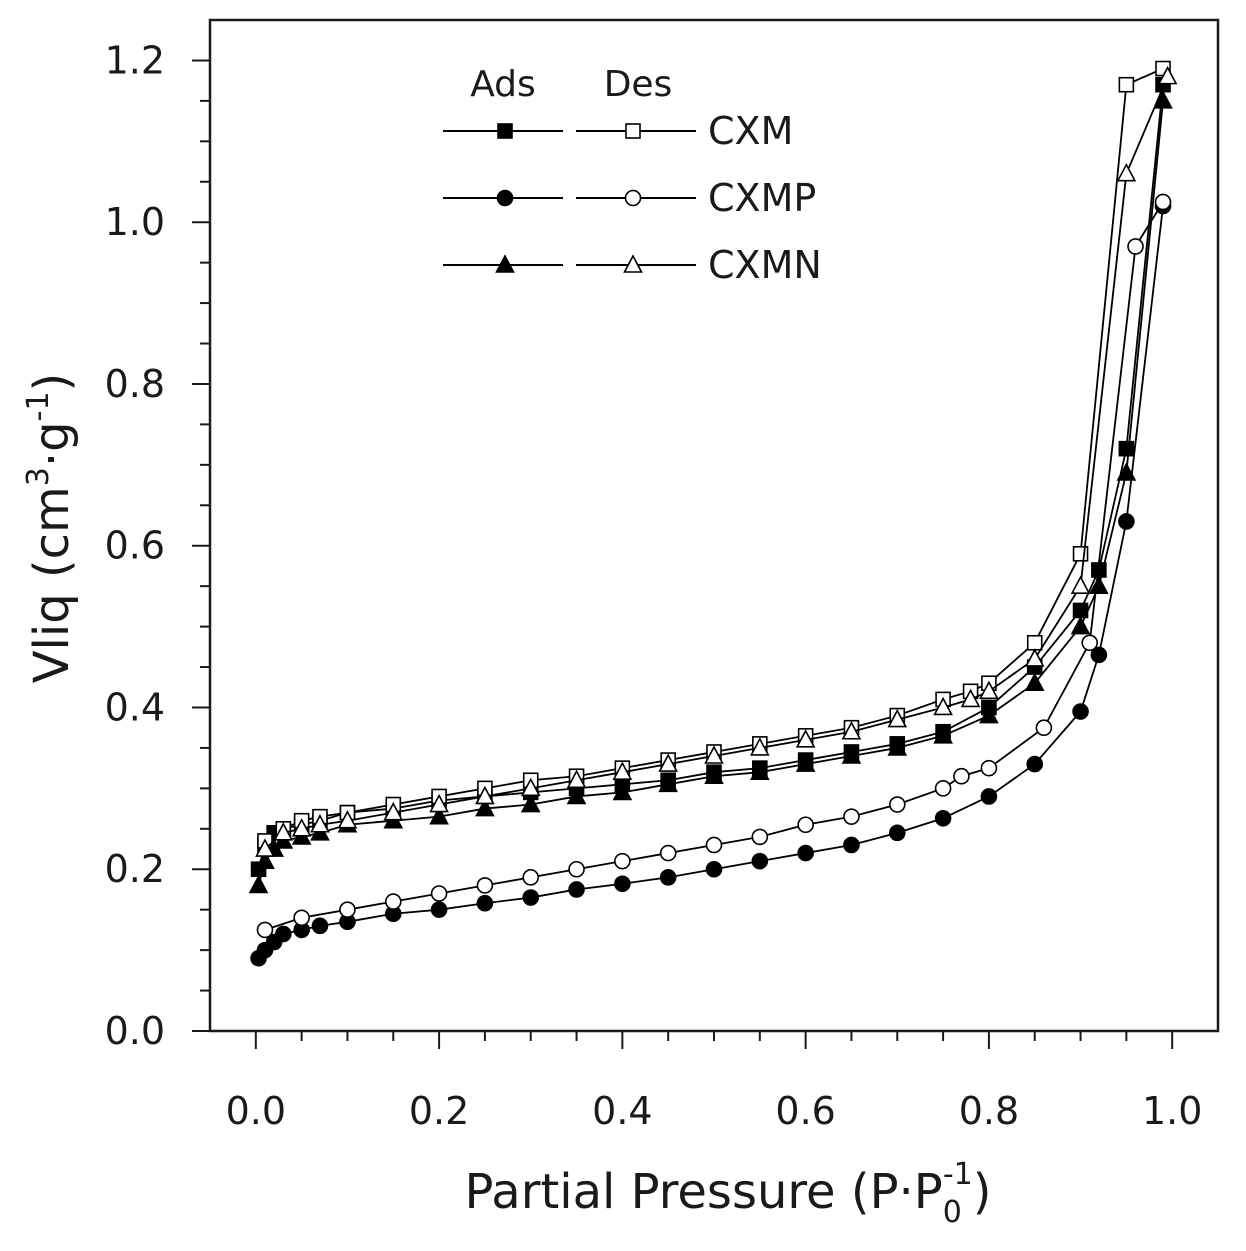 This screenshot has width=1246, height=1251. What do you see at coordinates (638, 84) in the screenshot?
I see `legend-des-header: Des` at bounding box center [638, 84].